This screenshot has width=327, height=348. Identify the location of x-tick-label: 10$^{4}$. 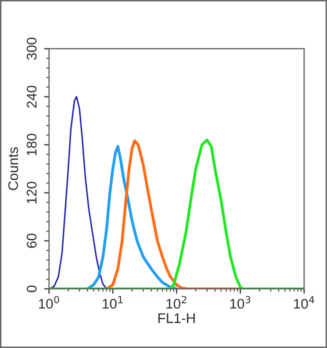
(304, 302).